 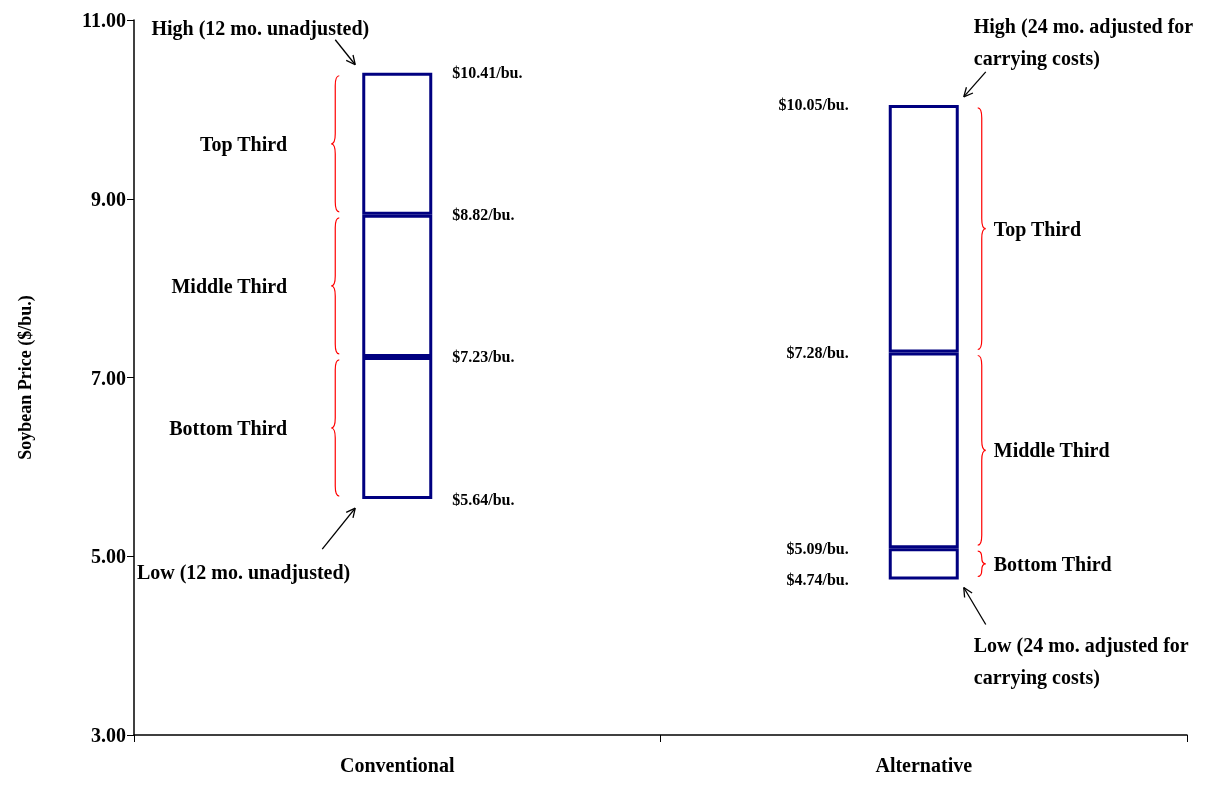 I want to click on annotation: Low (12 mo. unadjusted), so click(x=243, y=573).